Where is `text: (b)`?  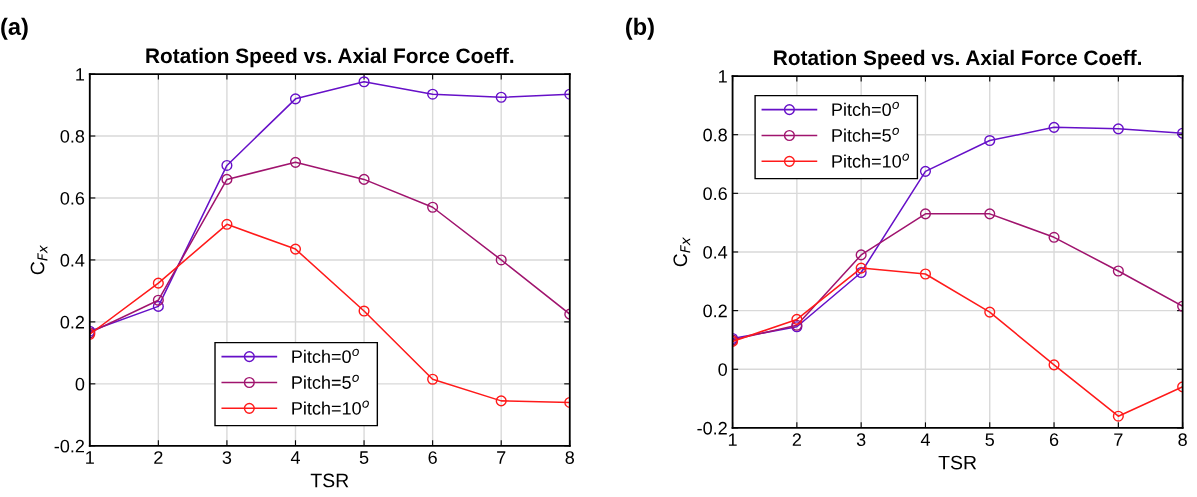 text: (b) is located at coordinates (640, 28).